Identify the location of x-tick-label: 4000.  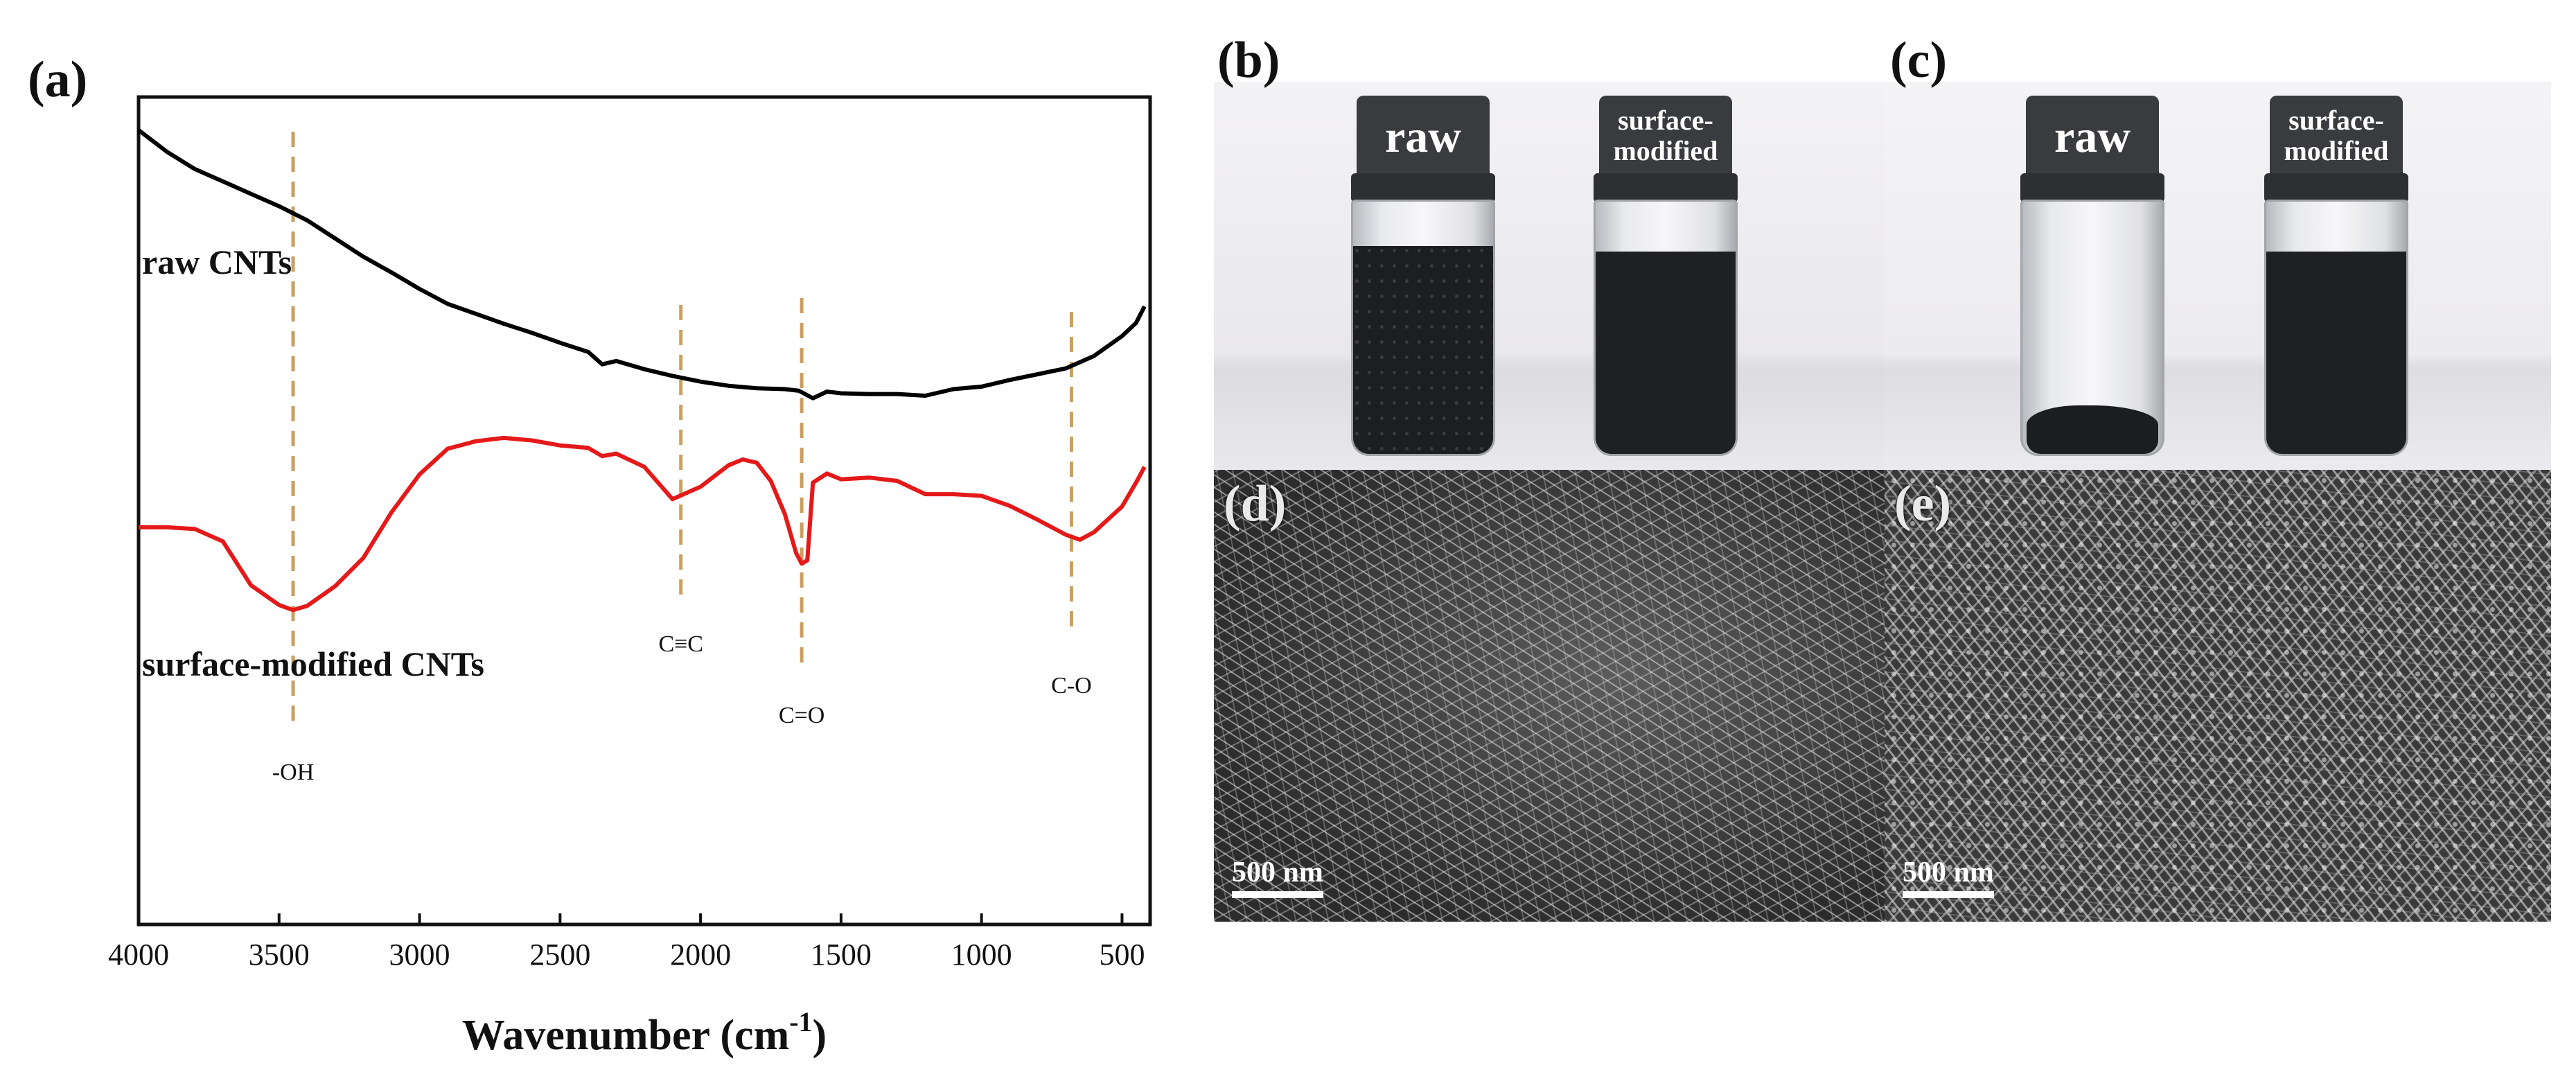
(138, 955).